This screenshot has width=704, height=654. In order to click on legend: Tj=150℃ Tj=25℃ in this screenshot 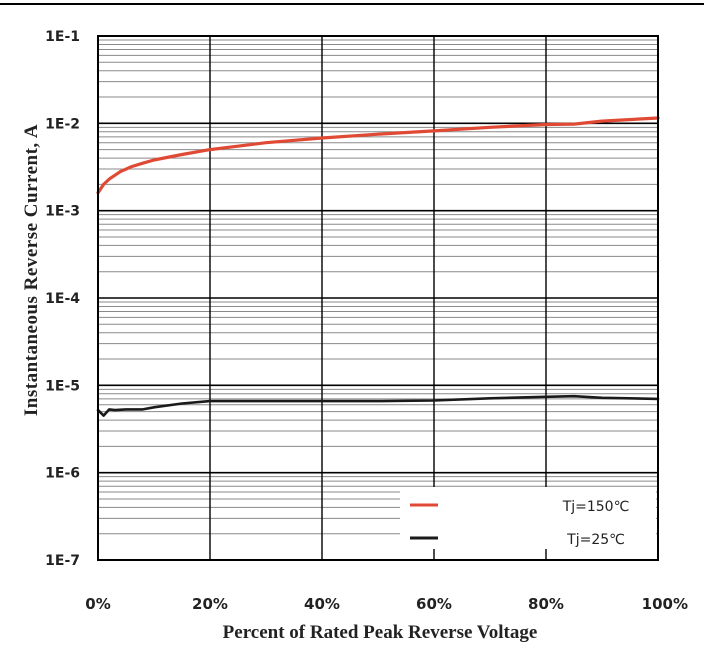, I will do `click(528, 518)`.